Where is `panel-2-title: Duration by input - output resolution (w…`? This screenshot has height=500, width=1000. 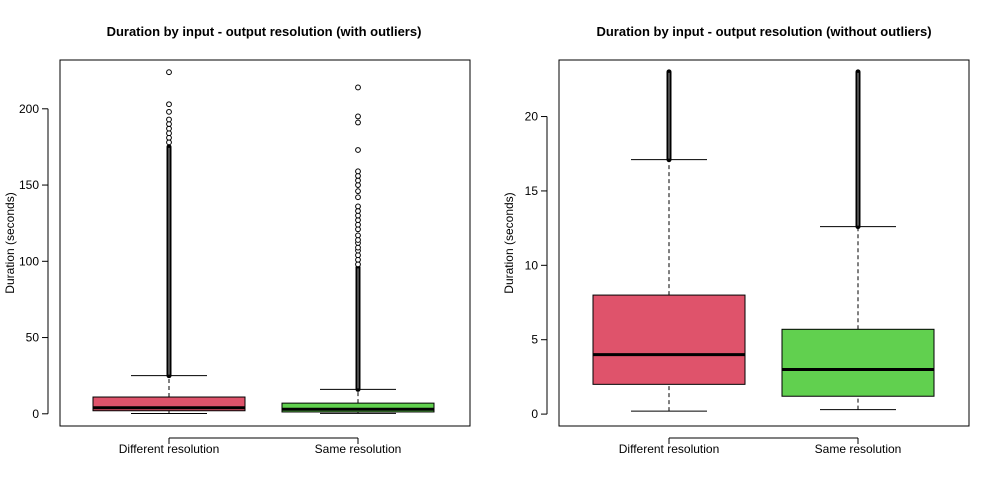 panel-2-title: Duration by input - output resolution (w… is located at coordinates (763, 31).